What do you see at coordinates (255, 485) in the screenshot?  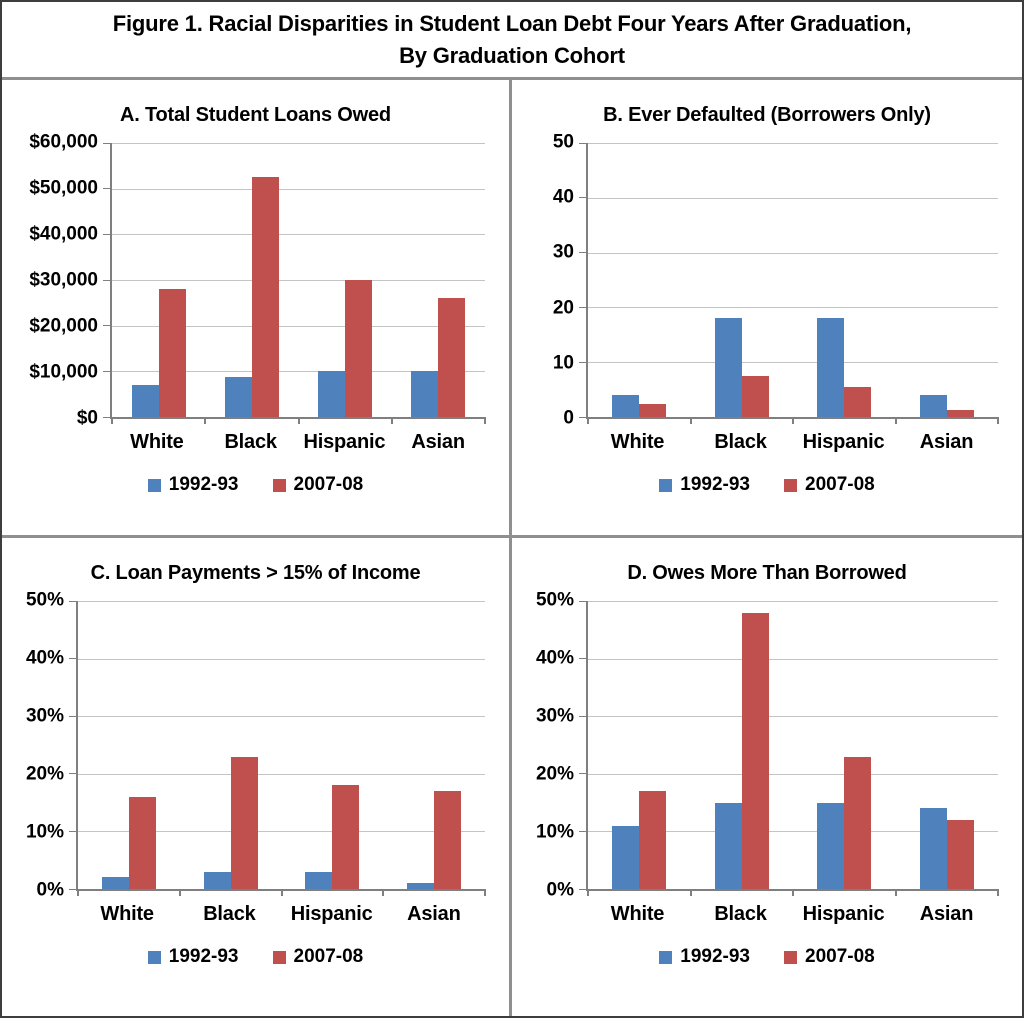 I see `panel-a-legend: 1992-93 2007-08` at bounding box center [255, 485].